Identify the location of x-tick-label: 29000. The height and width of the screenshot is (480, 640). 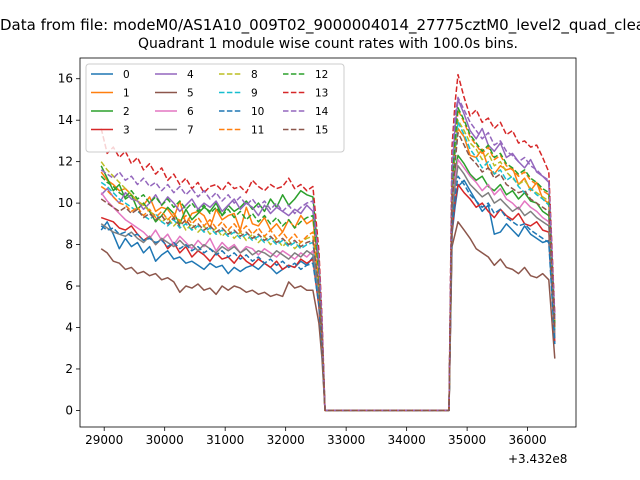
(104, 440).